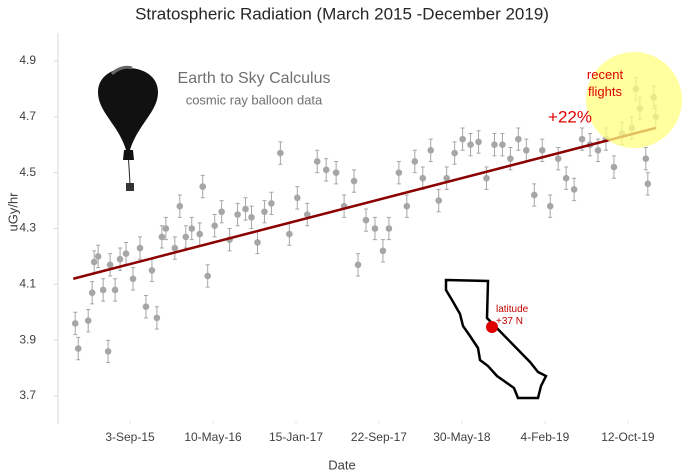  What do you see at coordinates (628, 437) in the screenshot?
I see `x-tick-label: 12-Oct-19` at bounding box center [628, 437].